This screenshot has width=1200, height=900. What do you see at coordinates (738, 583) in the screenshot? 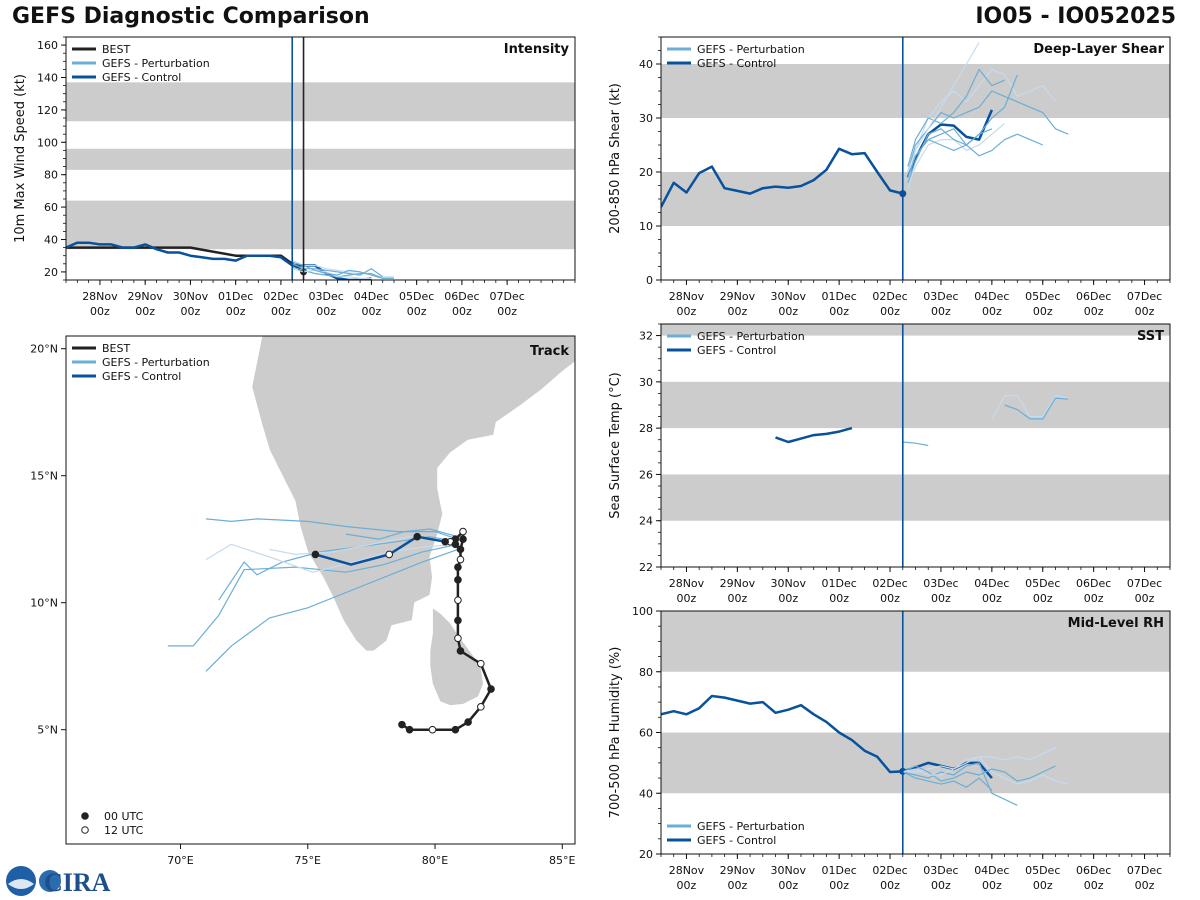
I see `sst-xtick-label: 29Nov` at bounding box center [738, 583].